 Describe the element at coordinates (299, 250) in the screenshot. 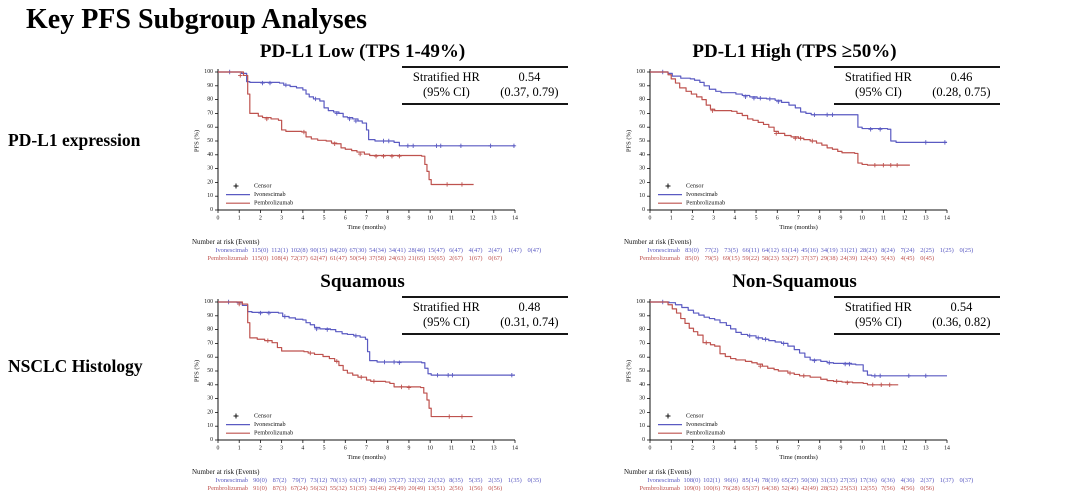

I see `risk-value: 102(8)` at that location.